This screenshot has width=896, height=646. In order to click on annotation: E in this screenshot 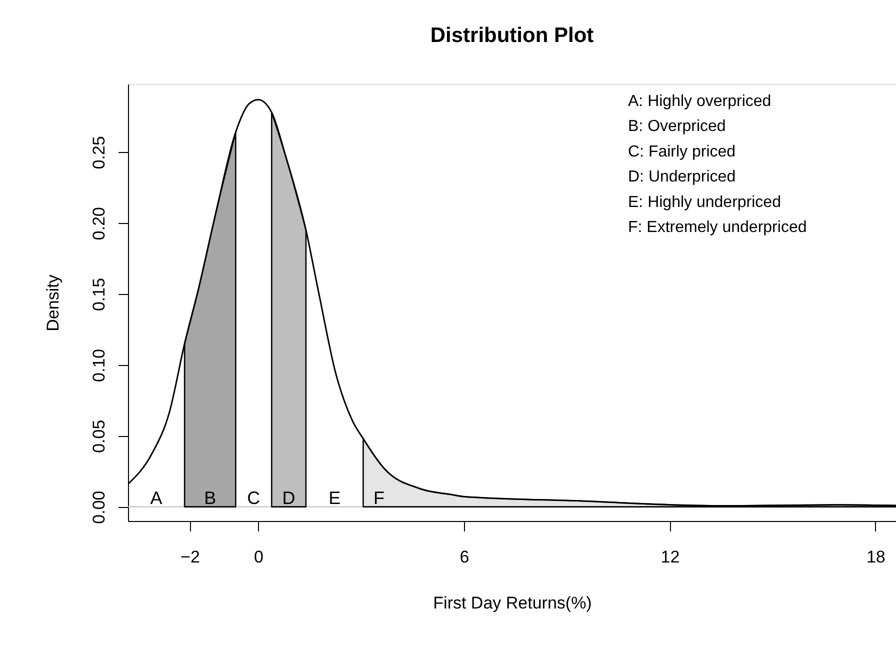, I will do `click(334, 498)`.